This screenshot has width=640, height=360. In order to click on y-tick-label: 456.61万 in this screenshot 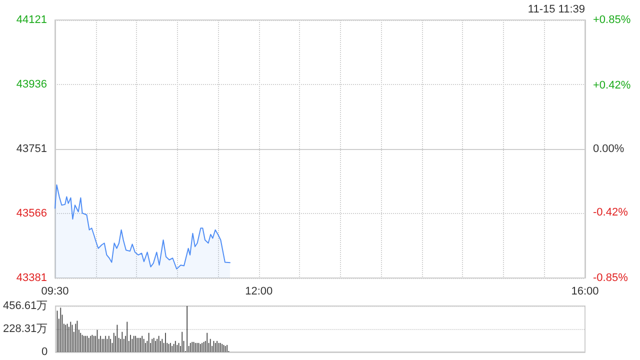, I will do `click(25, 306)`.